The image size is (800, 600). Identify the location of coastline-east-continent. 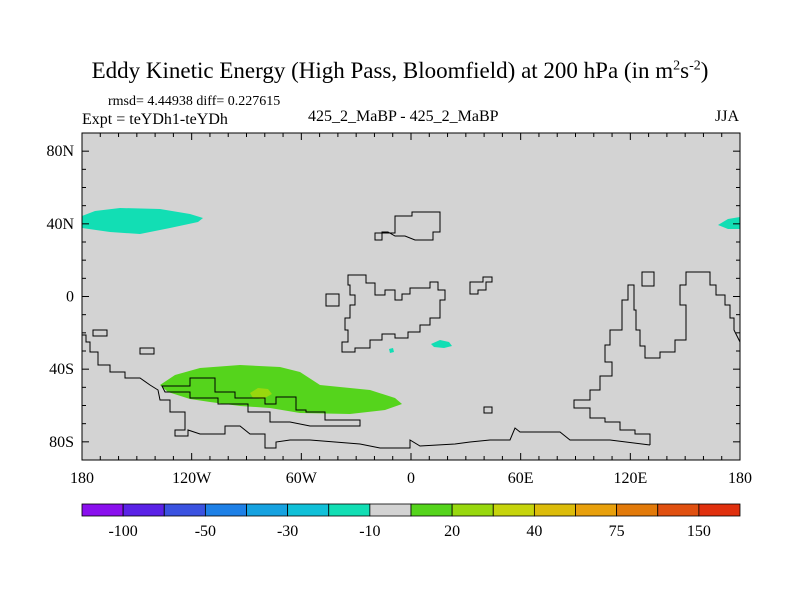
(657, 358).